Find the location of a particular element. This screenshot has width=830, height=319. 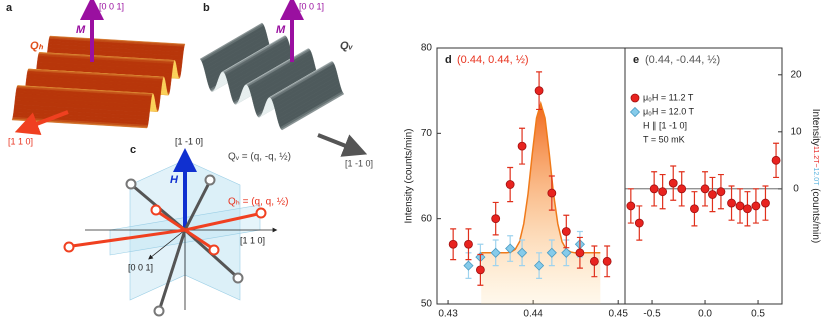

y2-tick-label: 20 is located at coordinates (796, 74).